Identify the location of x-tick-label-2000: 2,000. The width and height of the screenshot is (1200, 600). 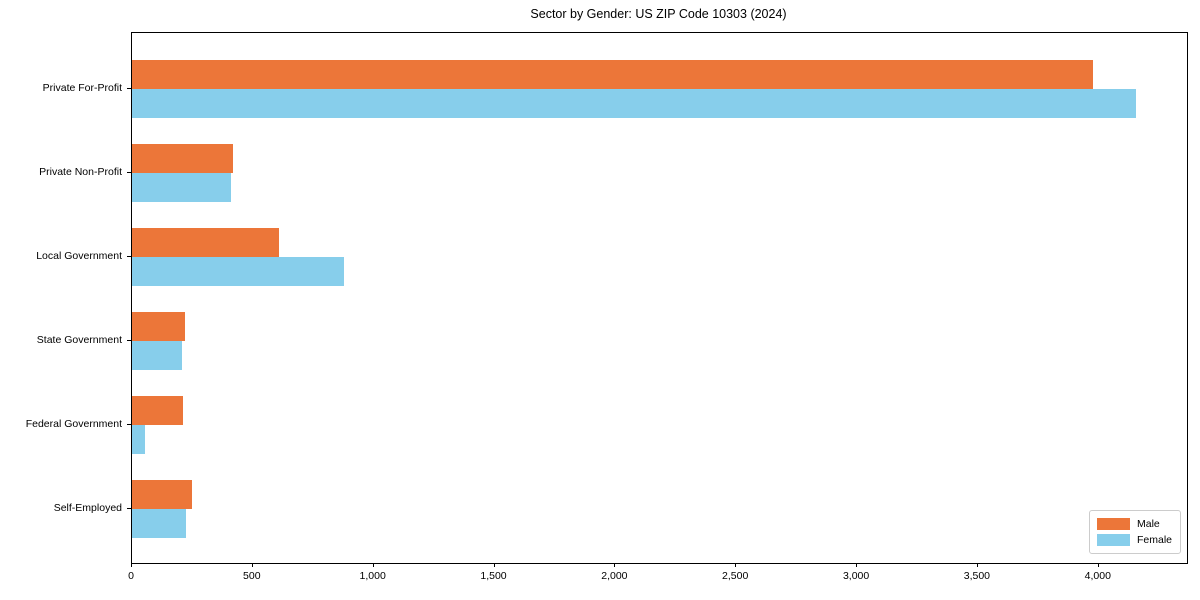
(614, 576).